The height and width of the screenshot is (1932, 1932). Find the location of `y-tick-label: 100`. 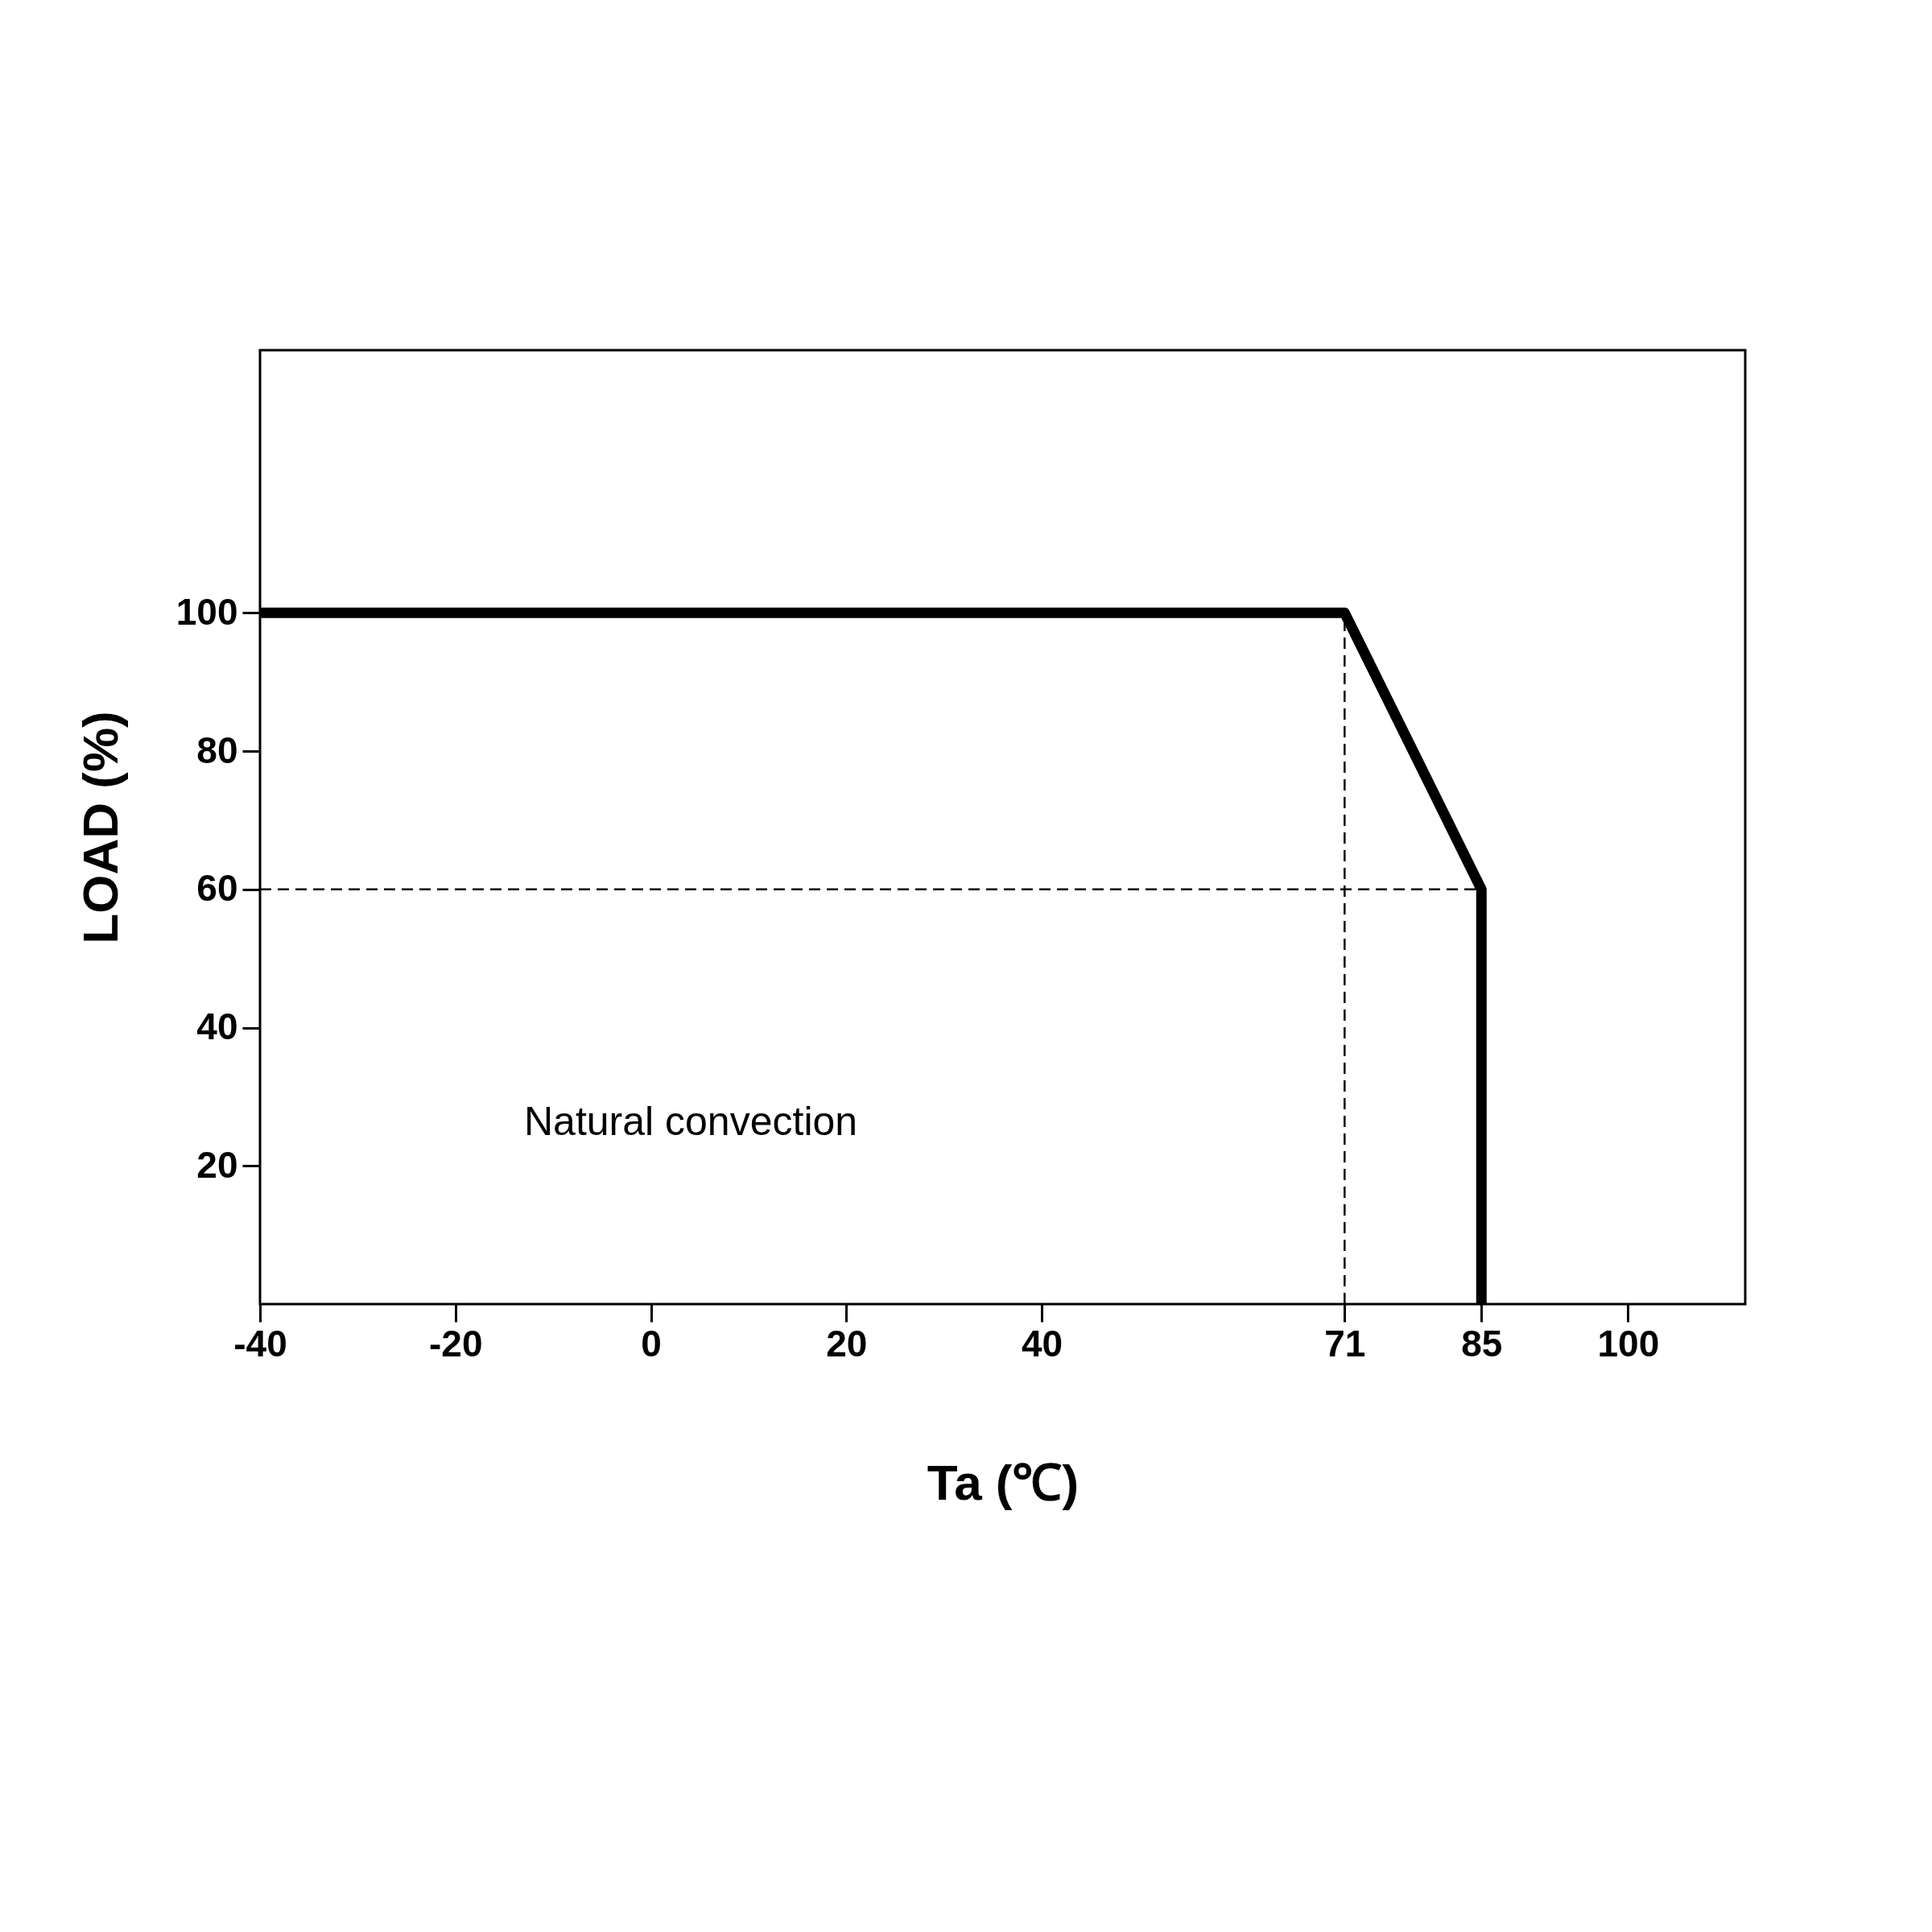

y-tick-label: 100 is located at coordinates (206, 611).